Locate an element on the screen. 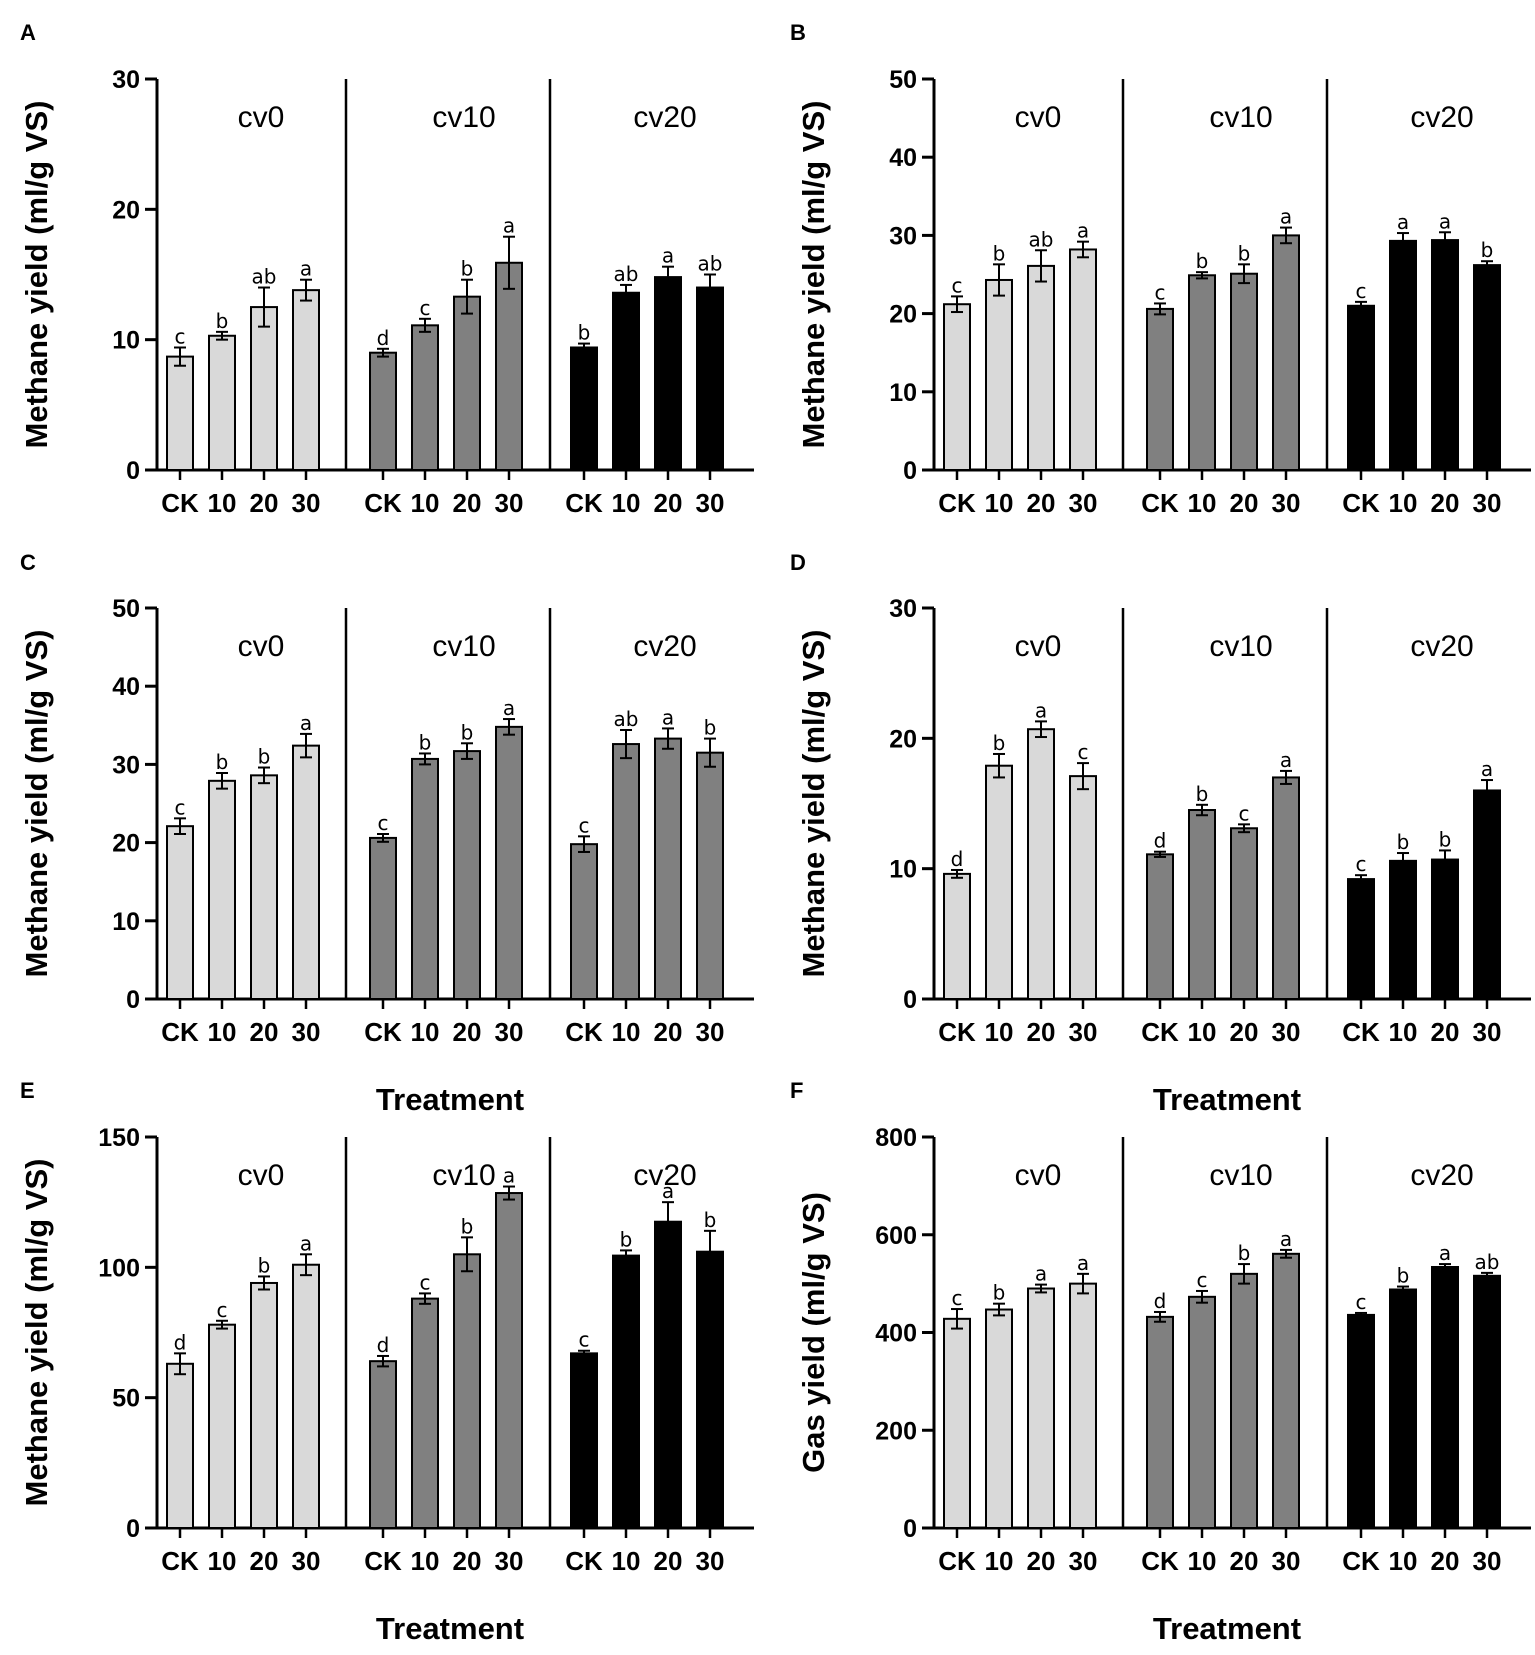 The image size is (1535, 1655). y-axis-label: Gas yield (ml/g VS) is located at coordinates (813, 1332).